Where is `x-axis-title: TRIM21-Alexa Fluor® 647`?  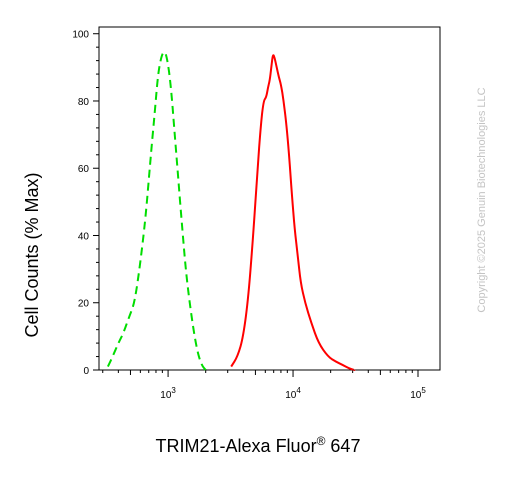 x-axis-title: TRIM21-Alexa Fluor® 647 is located at coordinates (258, 445).